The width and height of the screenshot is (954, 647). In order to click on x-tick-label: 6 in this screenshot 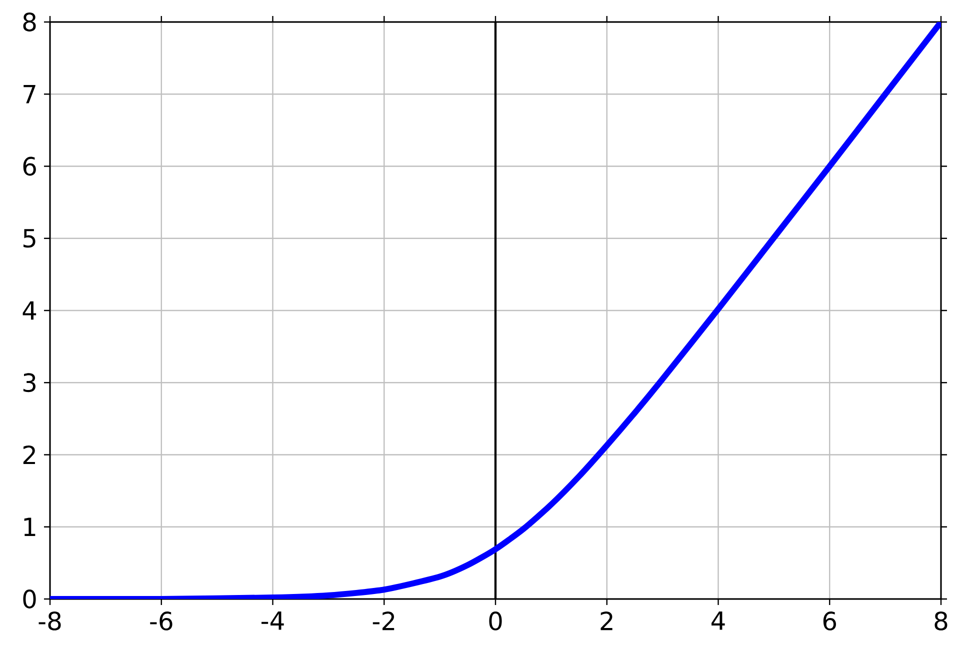, I will do `click(829, 621)`.